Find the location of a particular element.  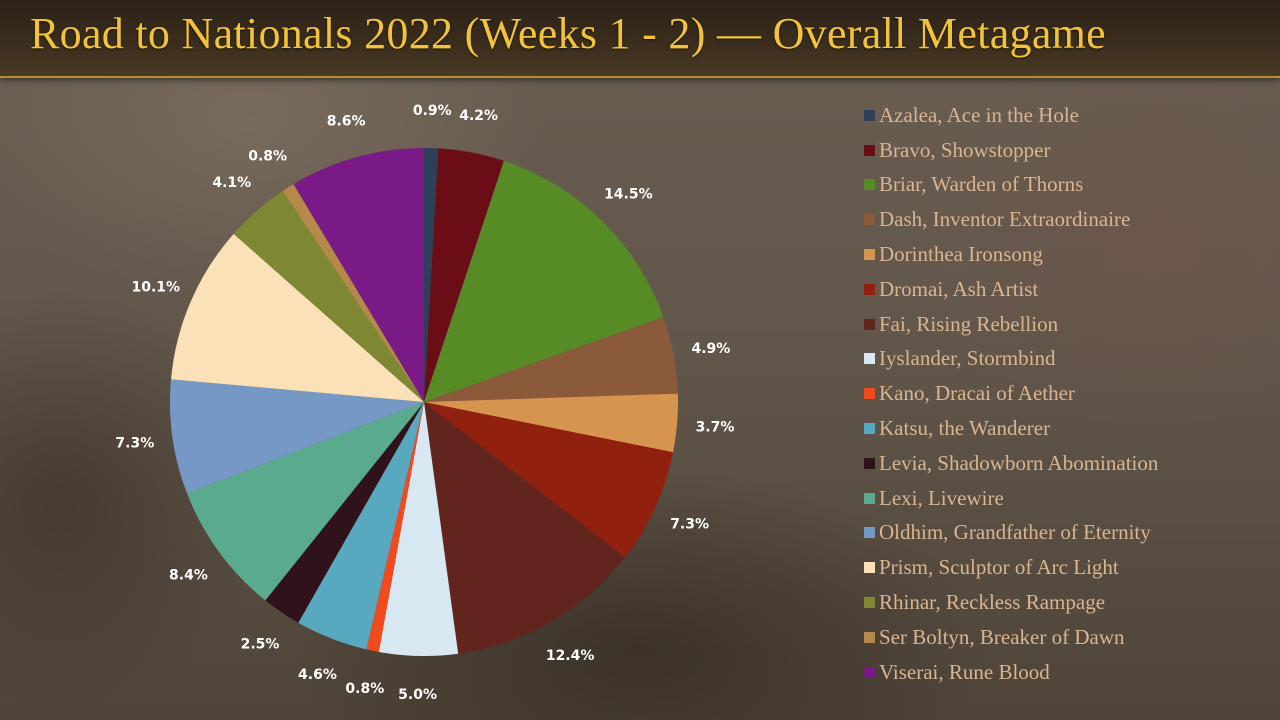

legend-item: Lexi, Livewire is located at coordinates (1069, 498).